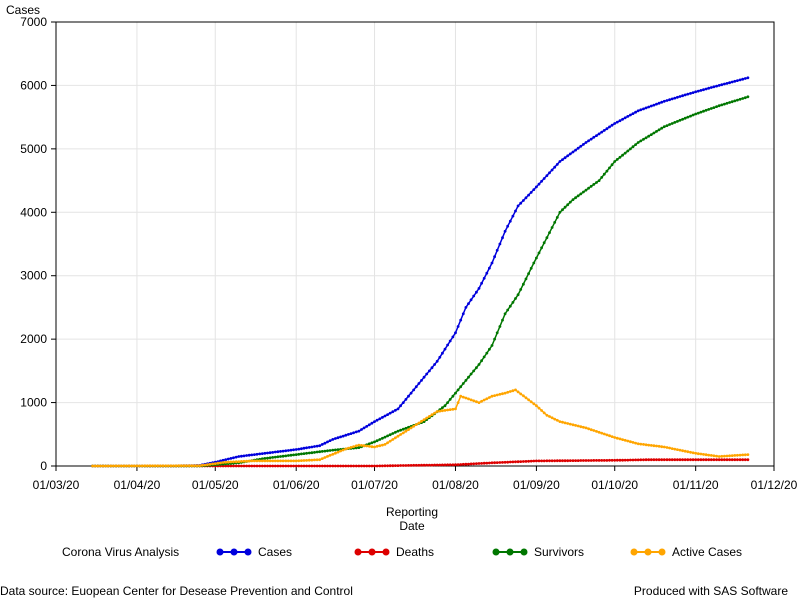 The width and height of the screenshot is (800, 600). I want to click on series-line-active-cases, so click(420, 428).